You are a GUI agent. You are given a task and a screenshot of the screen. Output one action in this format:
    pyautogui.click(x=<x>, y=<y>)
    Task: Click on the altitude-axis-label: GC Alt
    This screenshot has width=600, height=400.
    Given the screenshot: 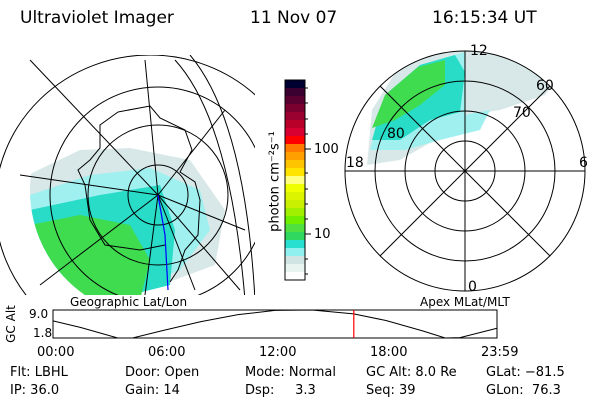 What is the action you would take?
    pyautogui.click(x=10, y=324)
    